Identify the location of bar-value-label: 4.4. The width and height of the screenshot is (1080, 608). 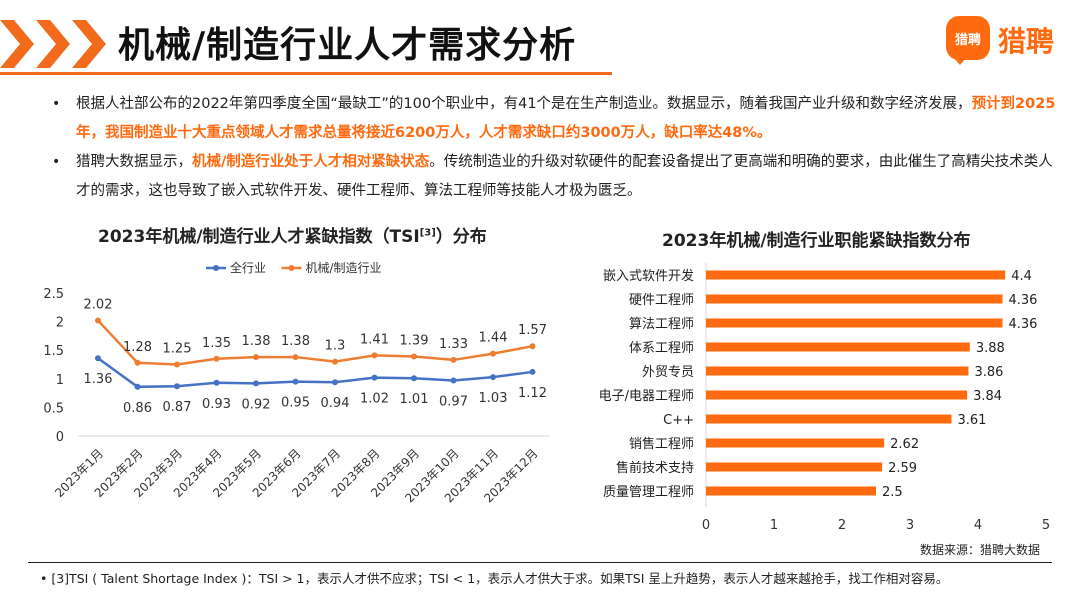
(1021, 276).